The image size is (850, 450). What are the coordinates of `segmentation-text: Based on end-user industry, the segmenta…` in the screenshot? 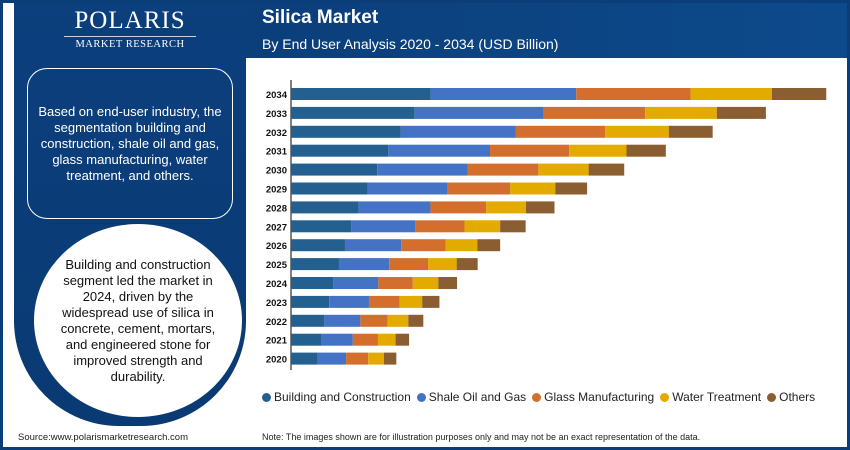 It's located at (130, 143).